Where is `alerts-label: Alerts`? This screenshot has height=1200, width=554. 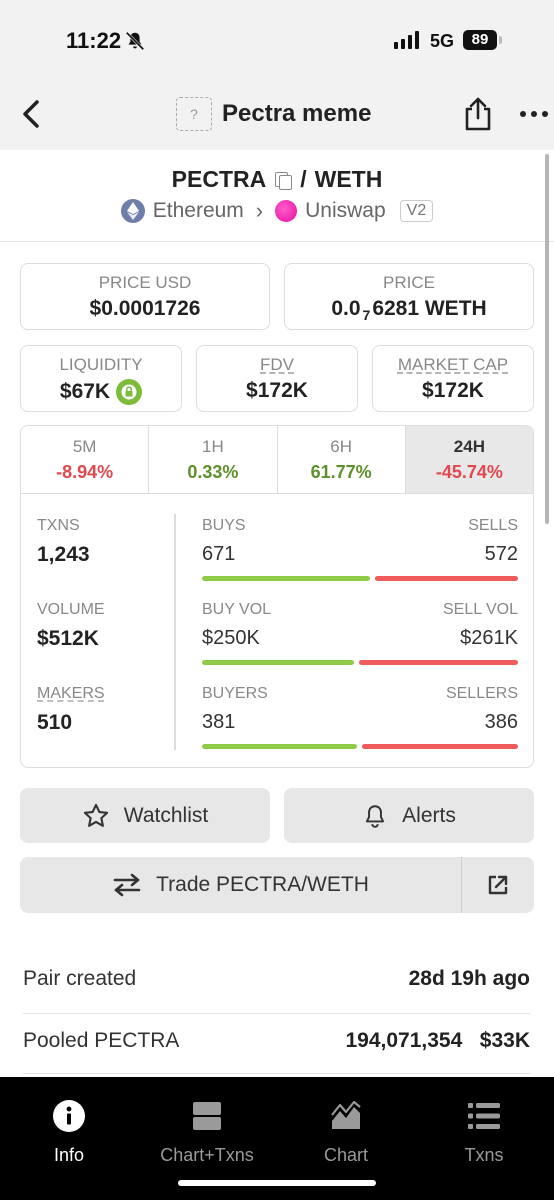
alerts-label: Alerts is located at coordinates (429, 815).